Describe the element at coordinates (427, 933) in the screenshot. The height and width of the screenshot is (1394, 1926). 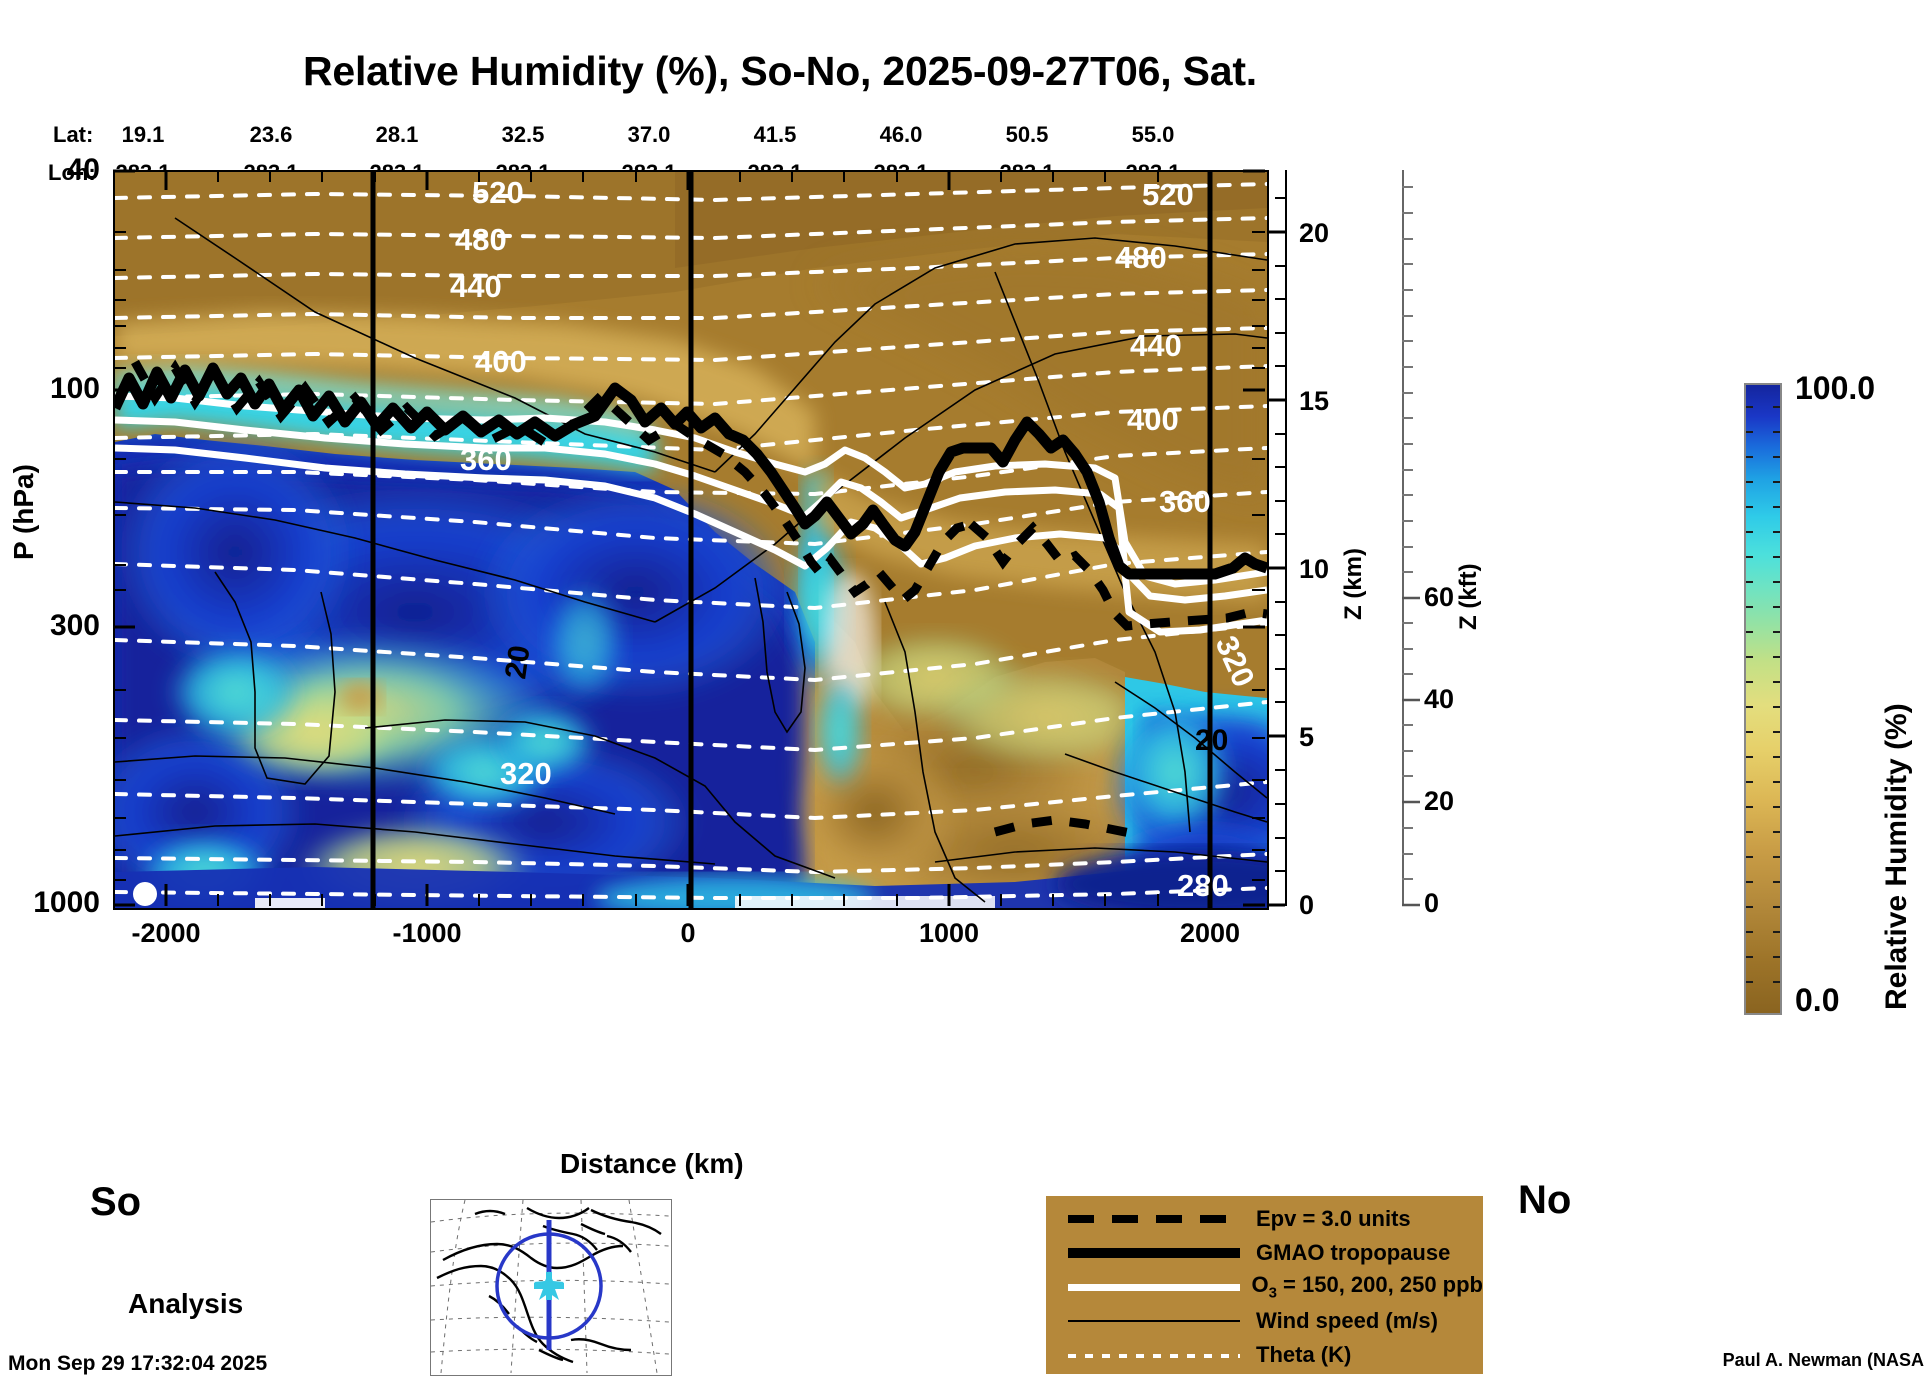
I see `x-tick-label: -1000` at that location.